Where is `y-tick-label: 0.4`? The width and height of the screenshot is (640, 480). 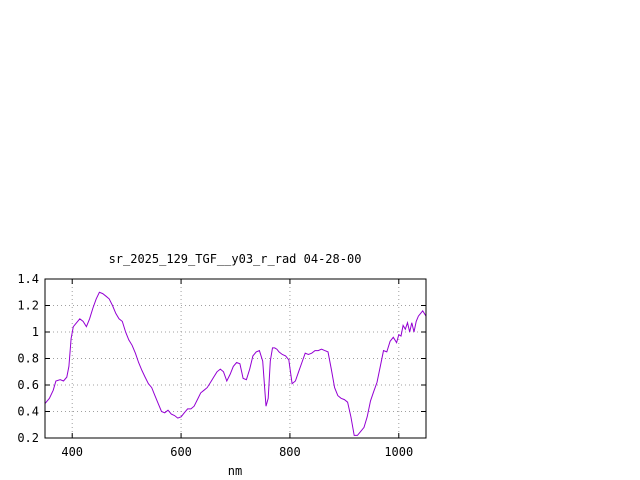 y-tick-label: 0.4 is located at coordinates (28, 412).